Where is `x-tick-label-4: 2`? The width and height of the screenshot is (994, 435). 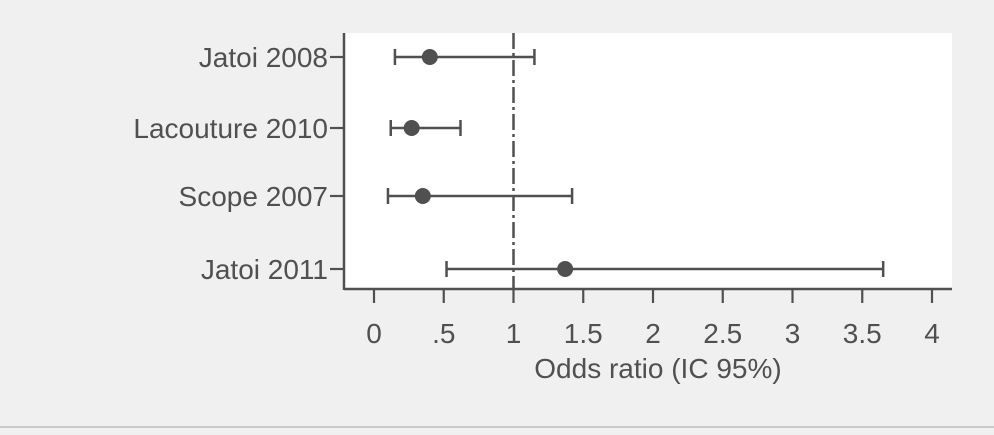
x-tick-label-4: 2 is located at coordinates (653, 333).